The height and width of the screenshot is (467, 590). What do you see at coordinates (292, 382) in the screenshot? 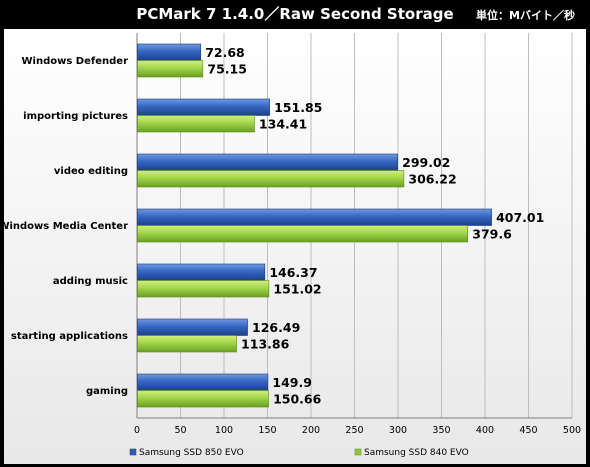
I see `data-label: 149.9` at bounding box center [292, 382].